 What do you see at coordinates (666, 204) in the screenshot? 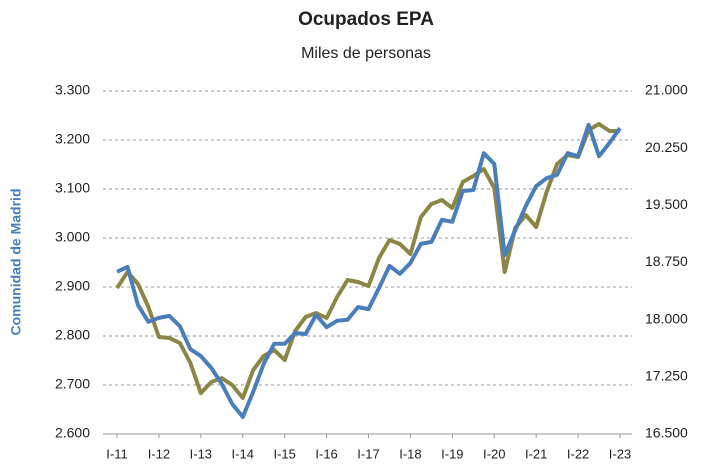
I see `y2-tick-label: 19.500` at bounding box center [666, 204].